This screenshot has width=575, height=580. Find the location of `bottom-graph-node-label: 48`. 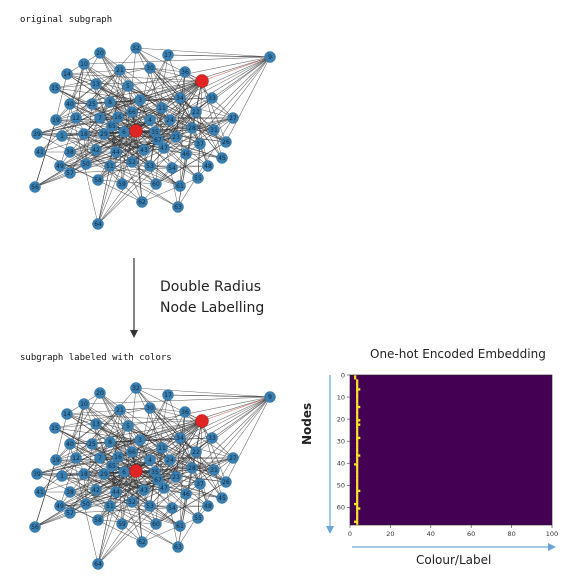

bottom-graph-node-label: 48 is located at coordinates (208, 506).